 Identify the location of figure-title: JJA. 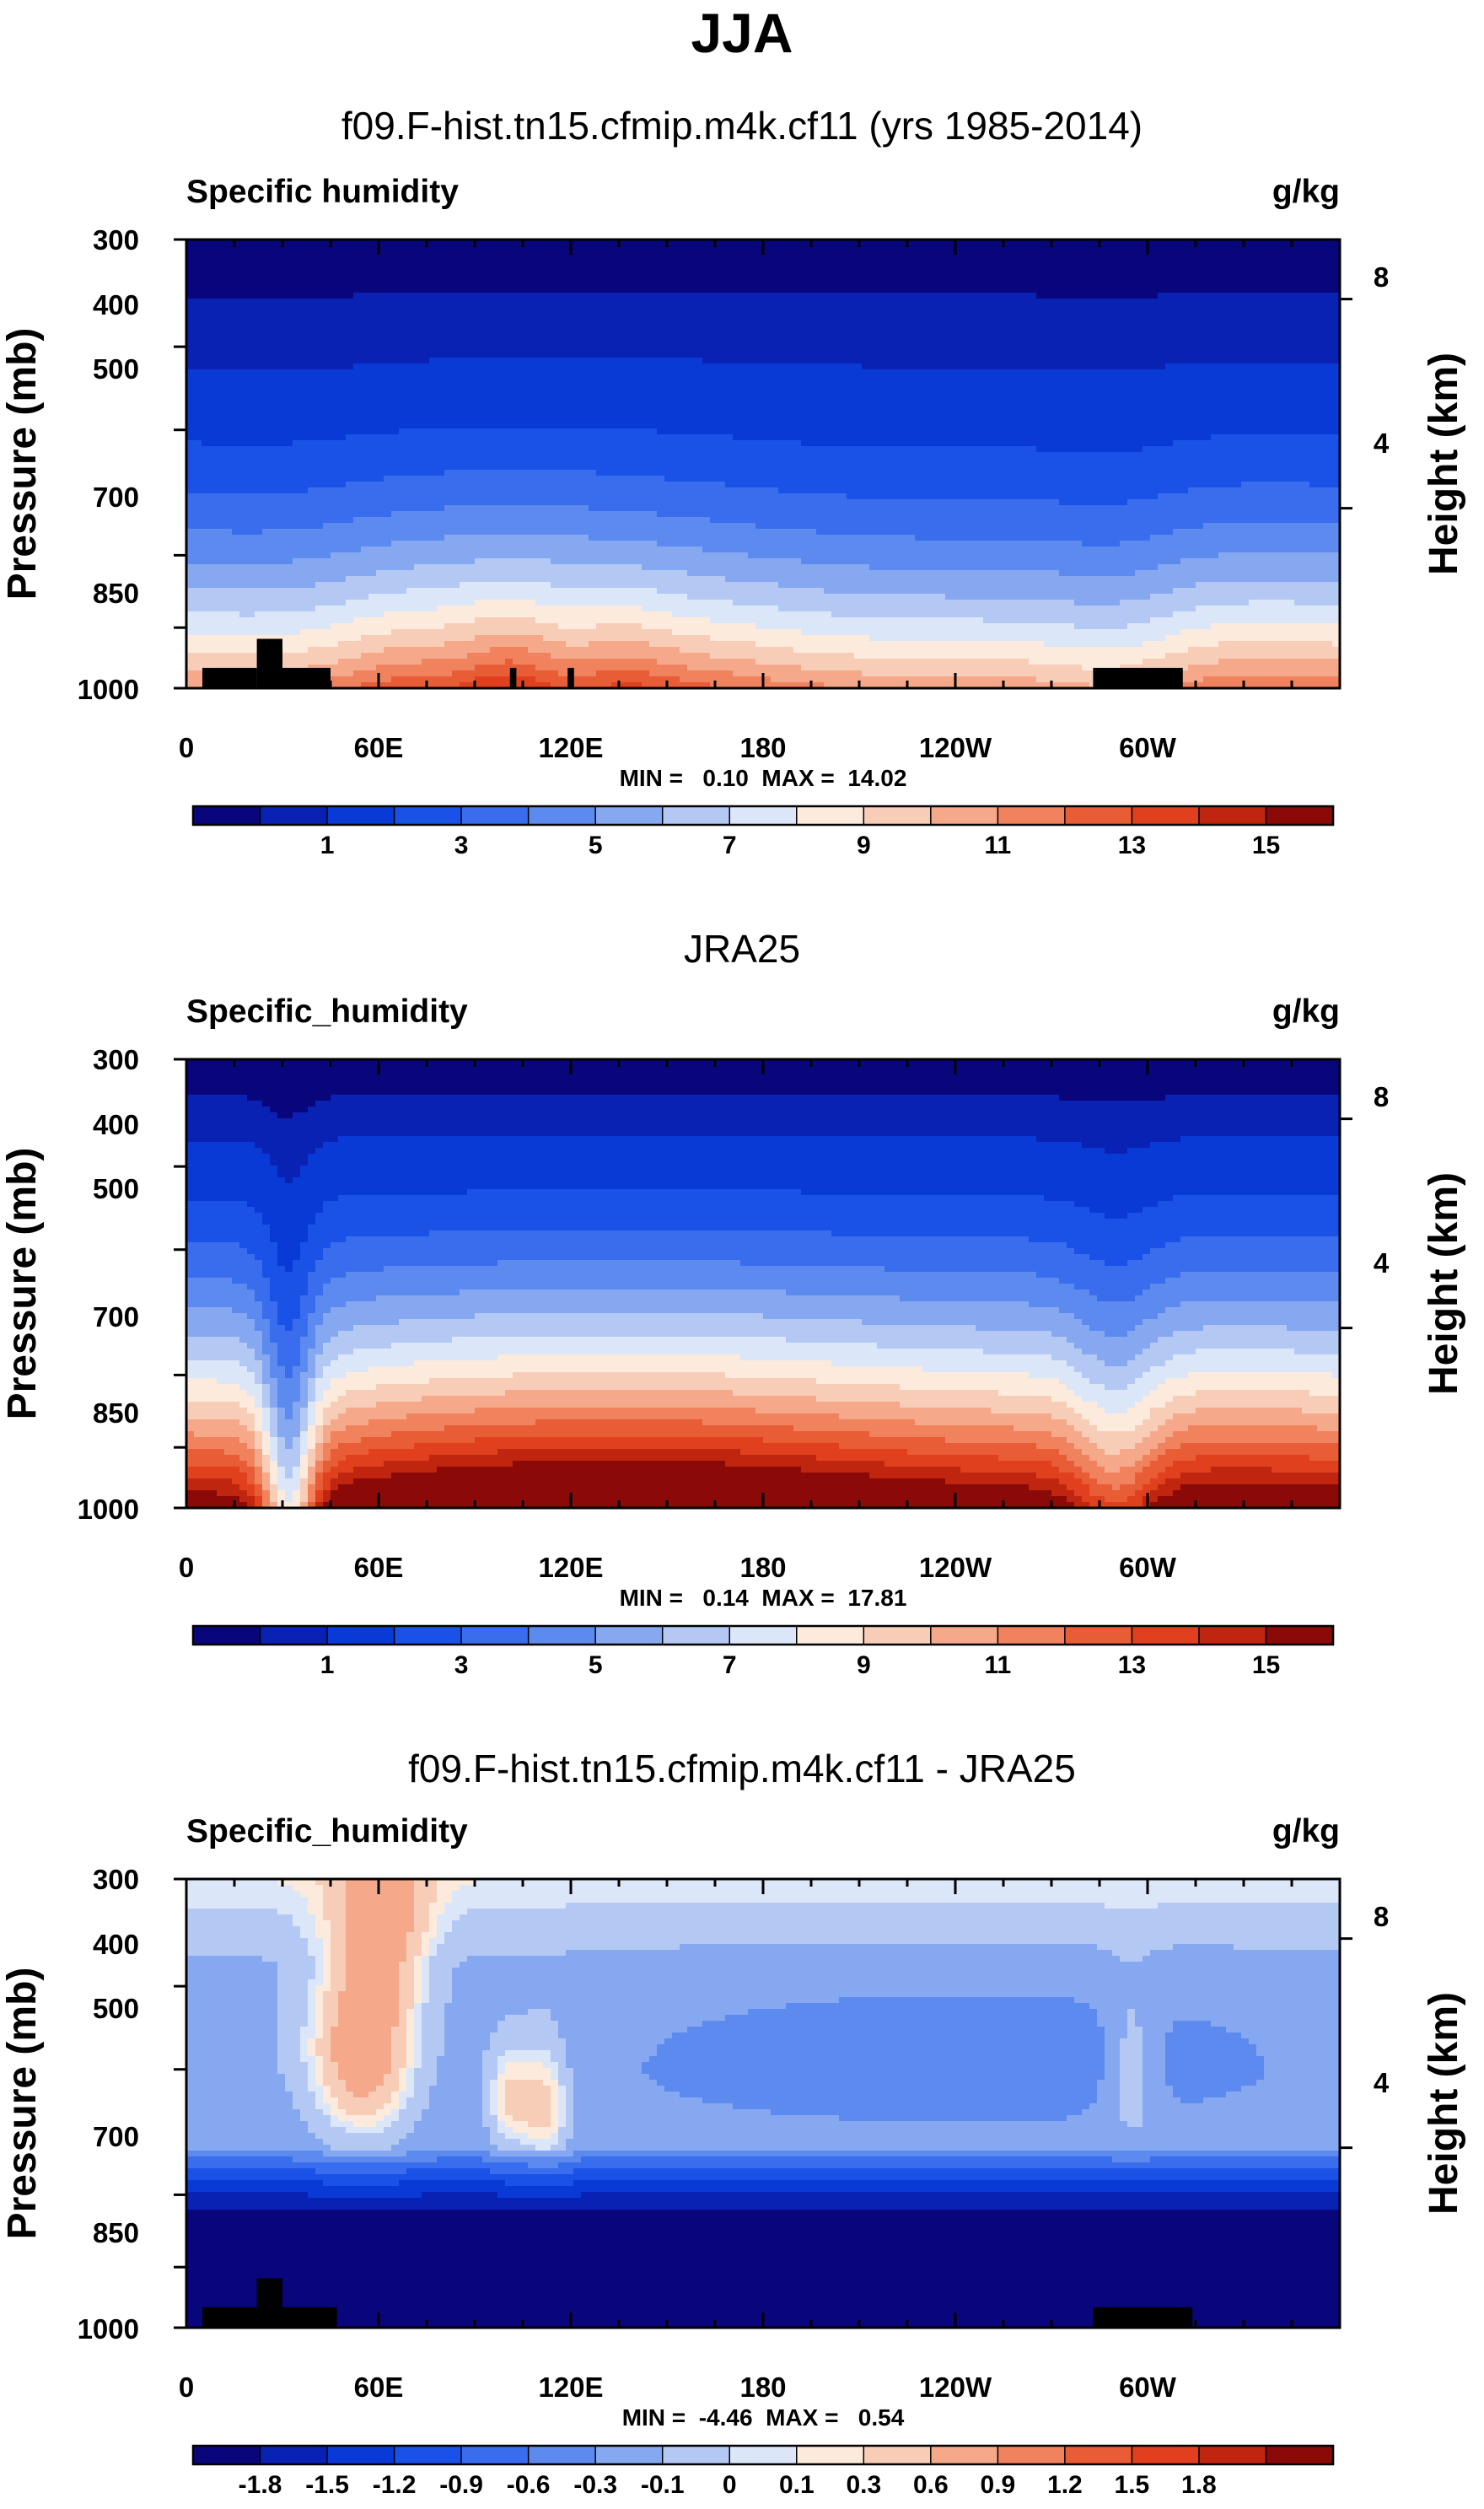
(742, 33).